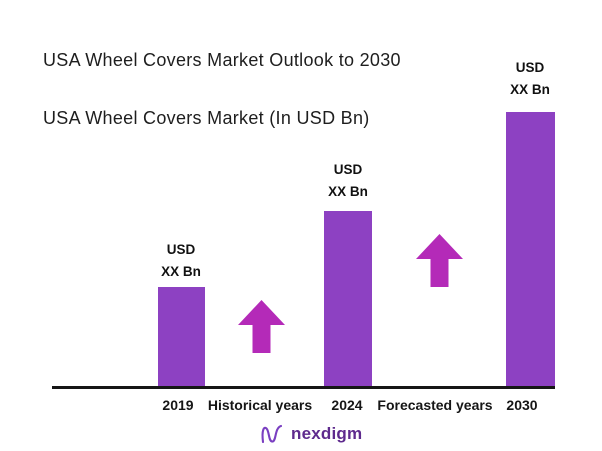  Describe the element at coordinates (181, 261) in the screenshot. I see `bar-value-label-2019: USD XX Bn` at that location.